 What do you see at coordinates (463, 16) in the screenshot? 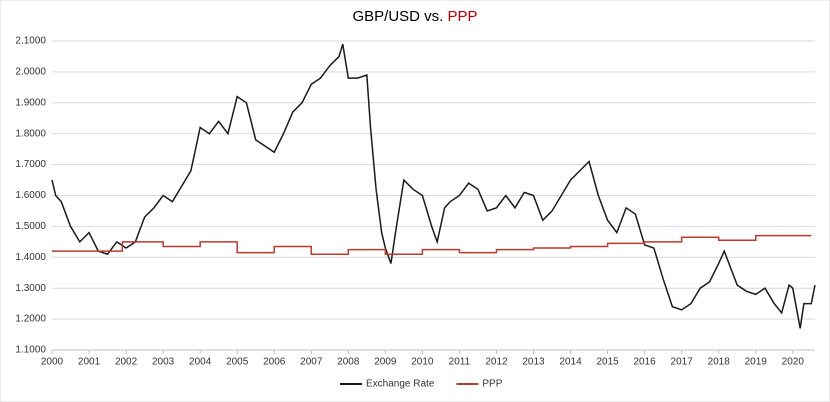
I see `title-part: PPP` at bounding box center [463, 16].